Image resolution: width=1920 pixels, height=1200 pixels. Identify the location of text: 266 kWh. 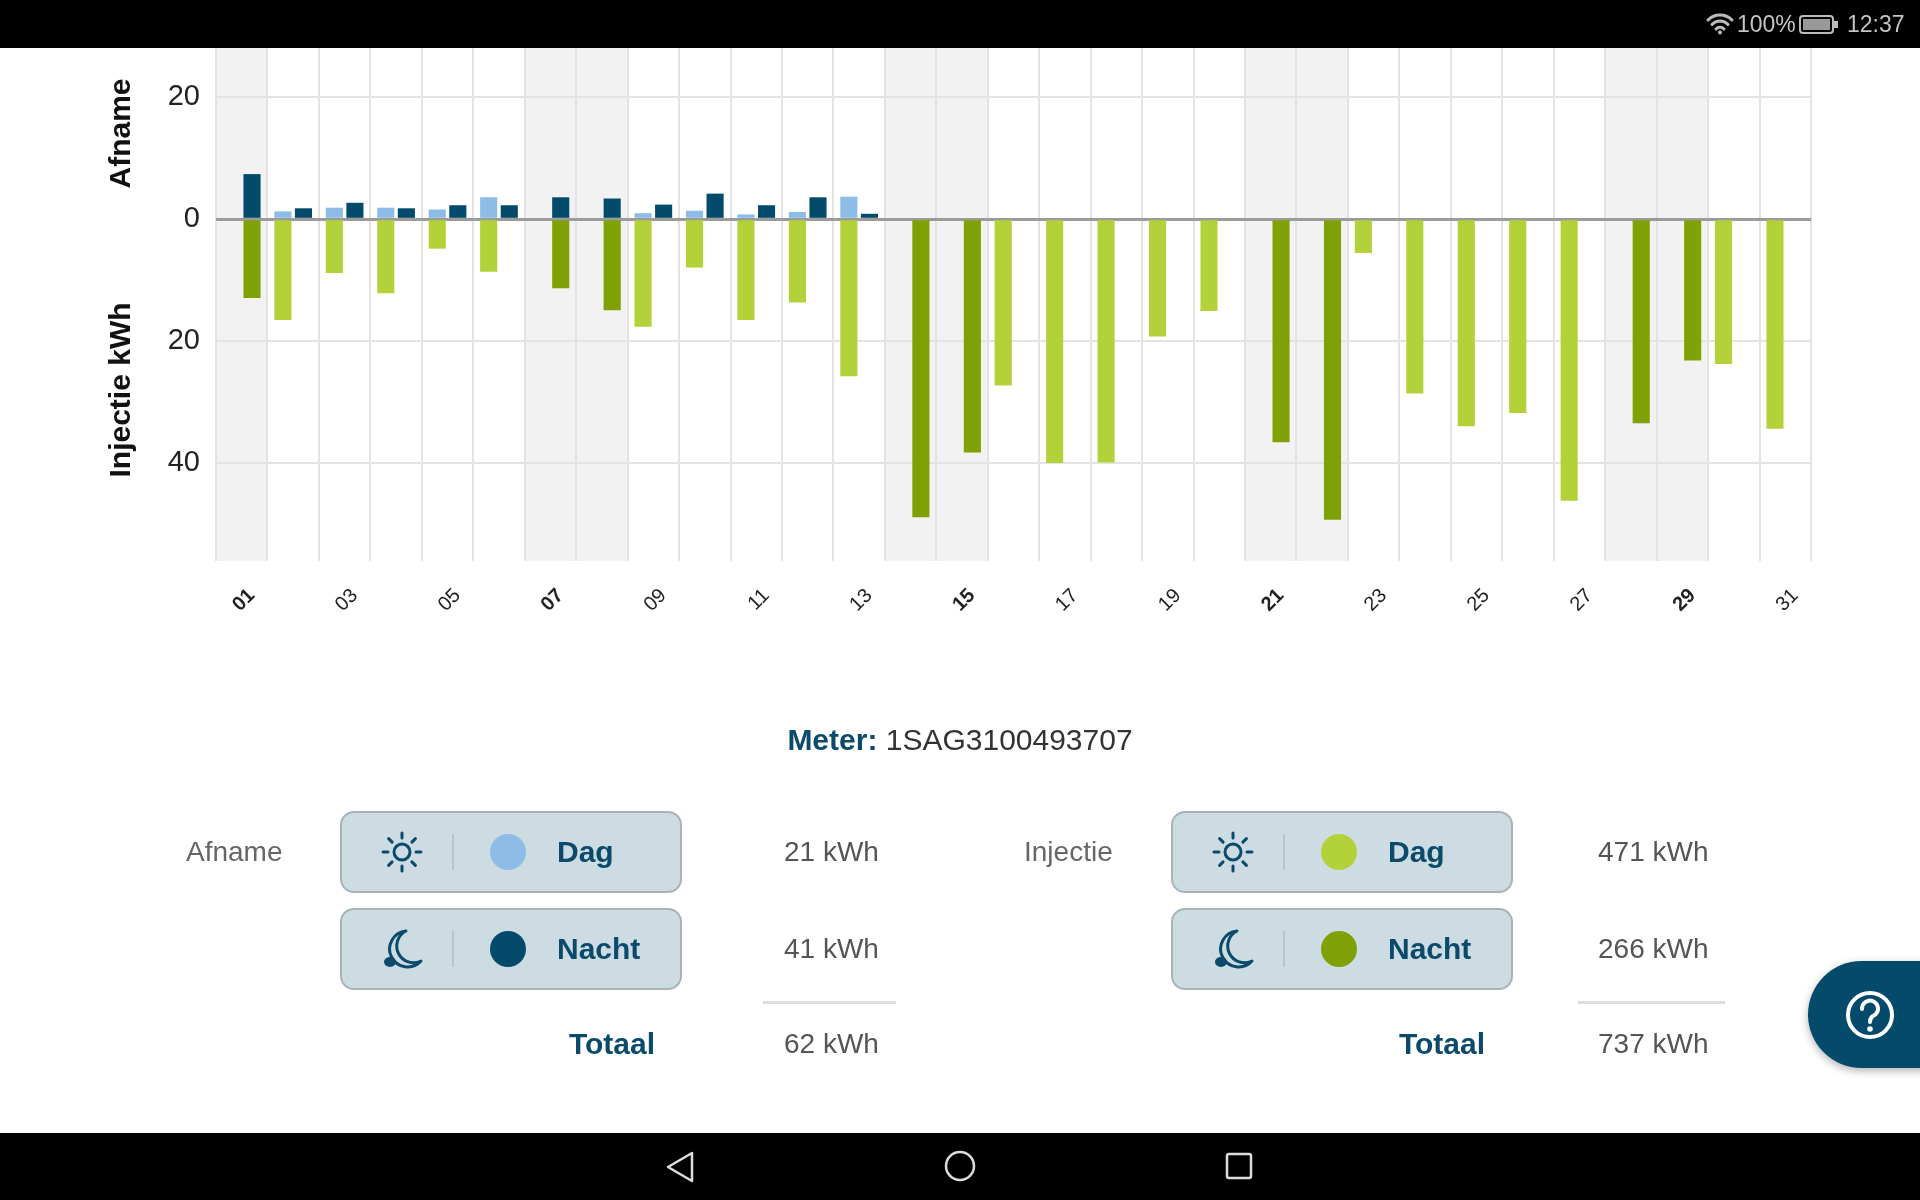
(1653, 949).